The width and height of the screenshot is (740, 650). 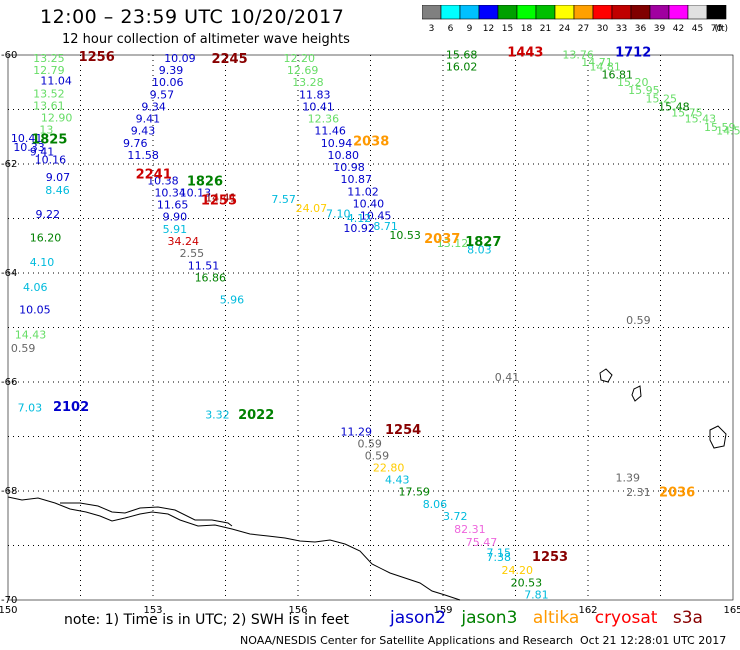 I want to click on footer-timestamp: Oct 21 12:28:01 UTC 2017, so click(x=653, y=640).